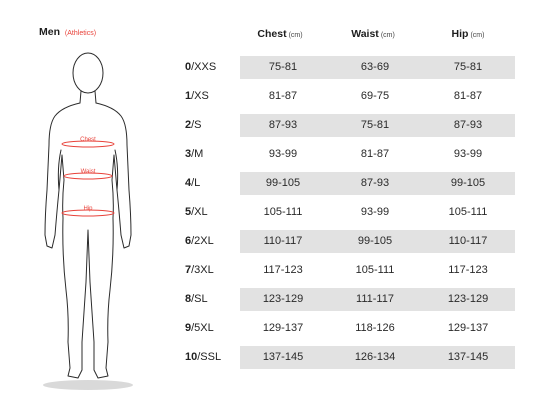 The height and width of the screenshot is (401, 560). I want to click on size-label: 7/3XL, so click(199, 270).